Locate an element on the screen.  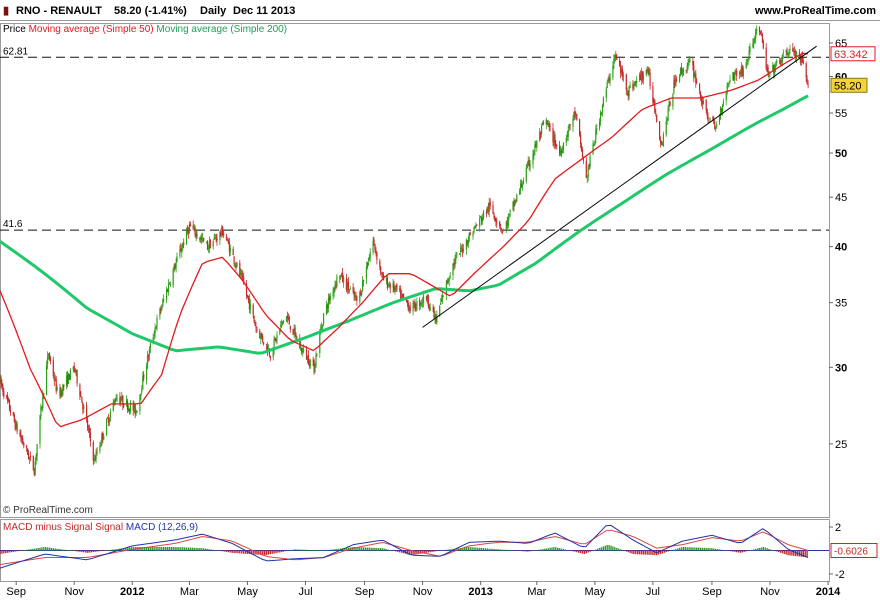
hline-label: 62.81 is located at coordinates (15, 51).